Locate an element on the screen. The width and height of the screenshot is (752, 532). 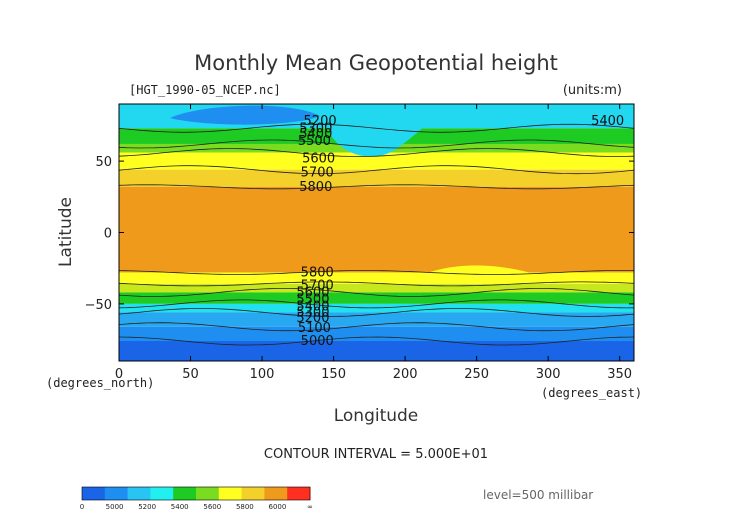
contour-label-3: 5500 is located at coordinates (314, 141).